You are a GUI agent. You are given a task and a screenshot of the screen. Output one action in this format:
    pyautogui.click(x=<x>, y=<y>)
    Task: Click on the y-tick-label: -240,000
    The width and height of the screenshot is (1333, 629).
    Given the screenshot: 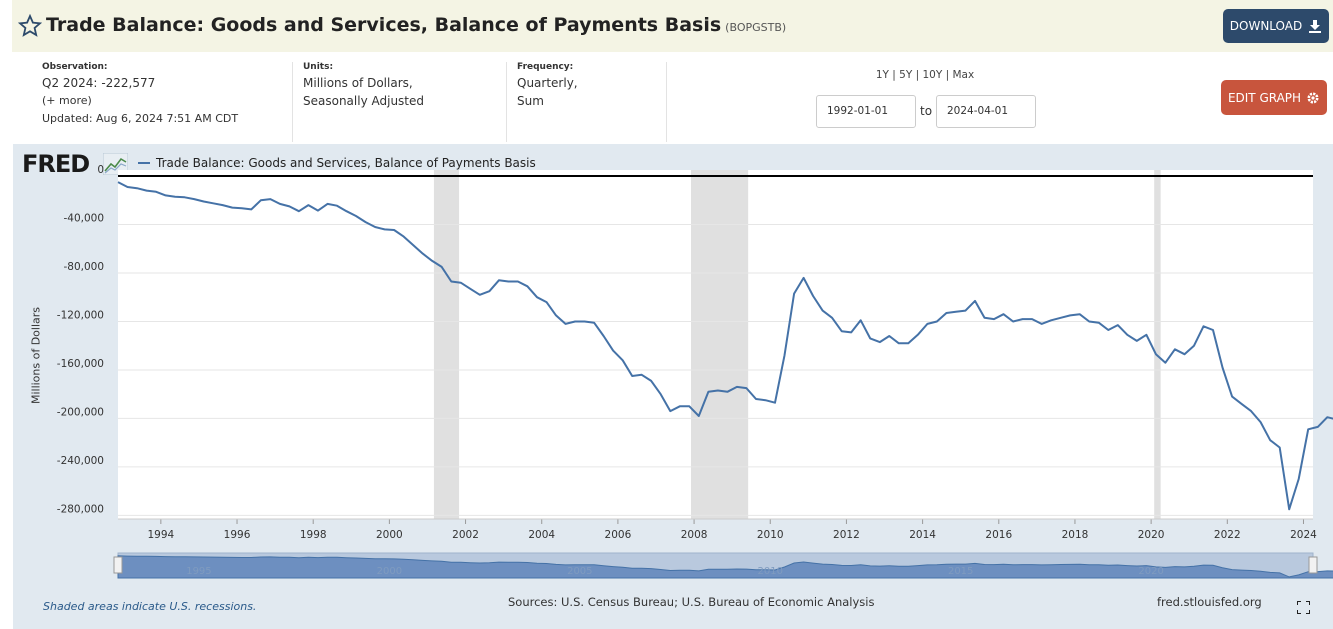 What is the action you would take?
    pyautogui.click(x=80, y=461)
    